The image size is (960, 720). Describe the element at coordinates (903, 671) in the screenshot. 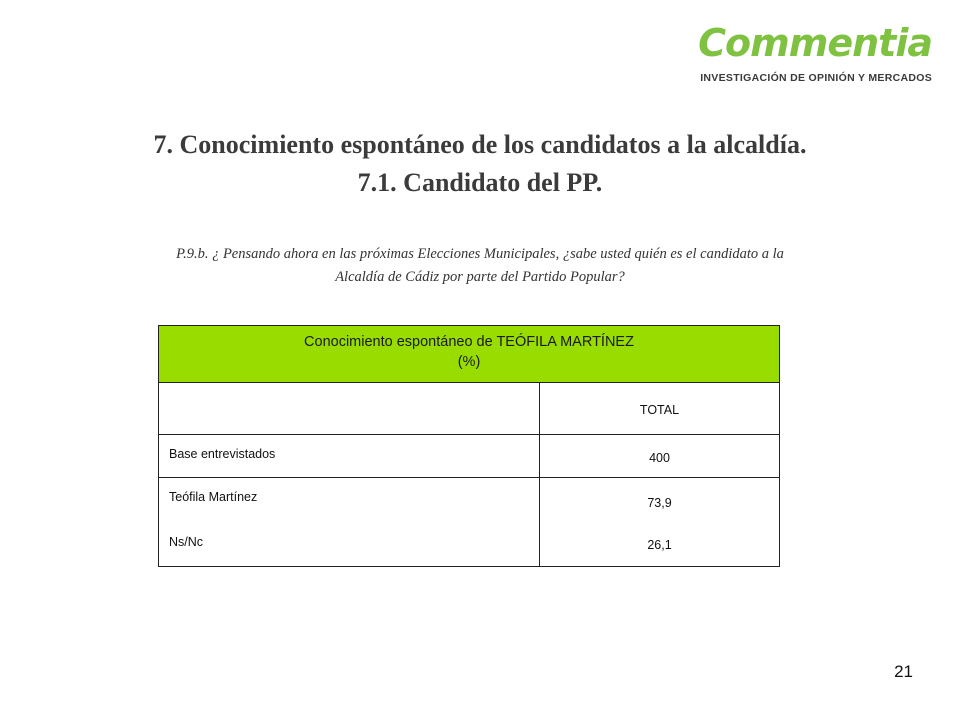

I see `page-number: 21` at that location.